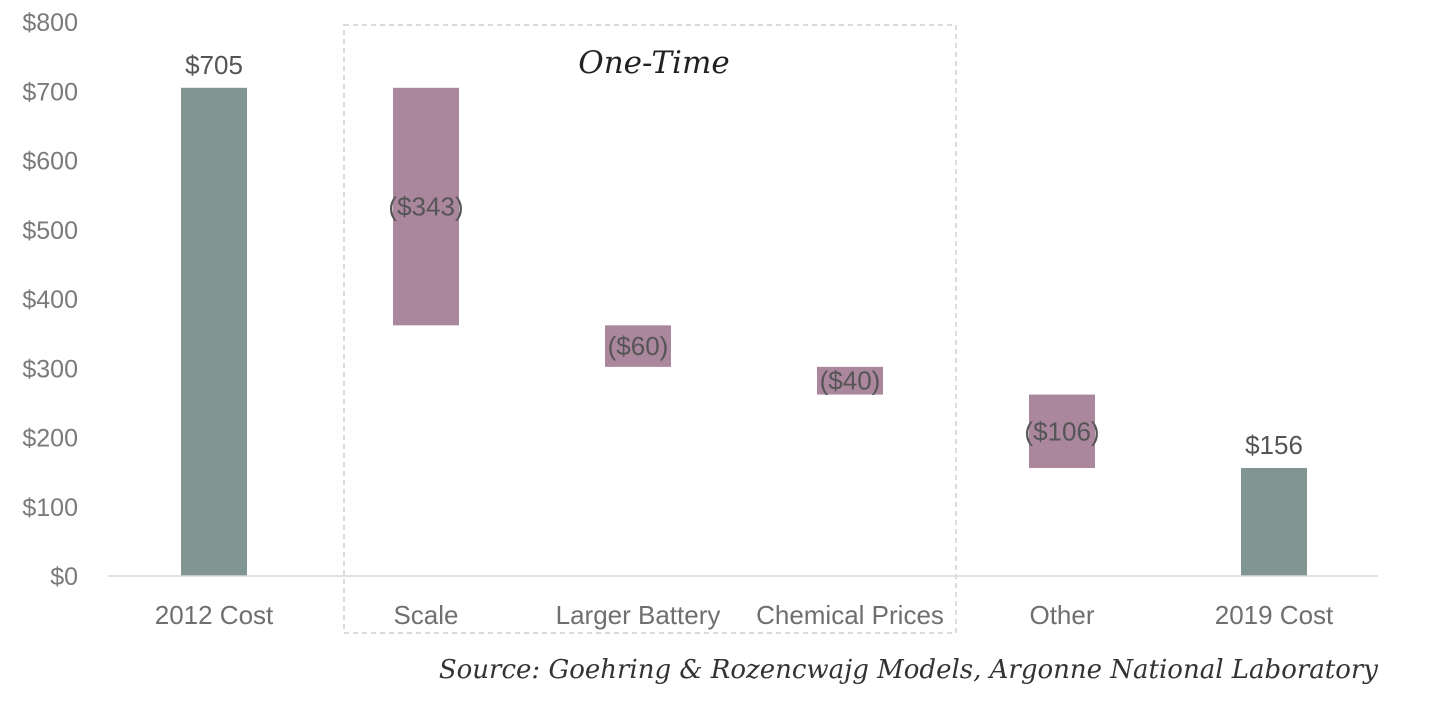 The height and width of the screenshot is (723, 1430). I want to click on data-label: ($40), so click(850, 381).